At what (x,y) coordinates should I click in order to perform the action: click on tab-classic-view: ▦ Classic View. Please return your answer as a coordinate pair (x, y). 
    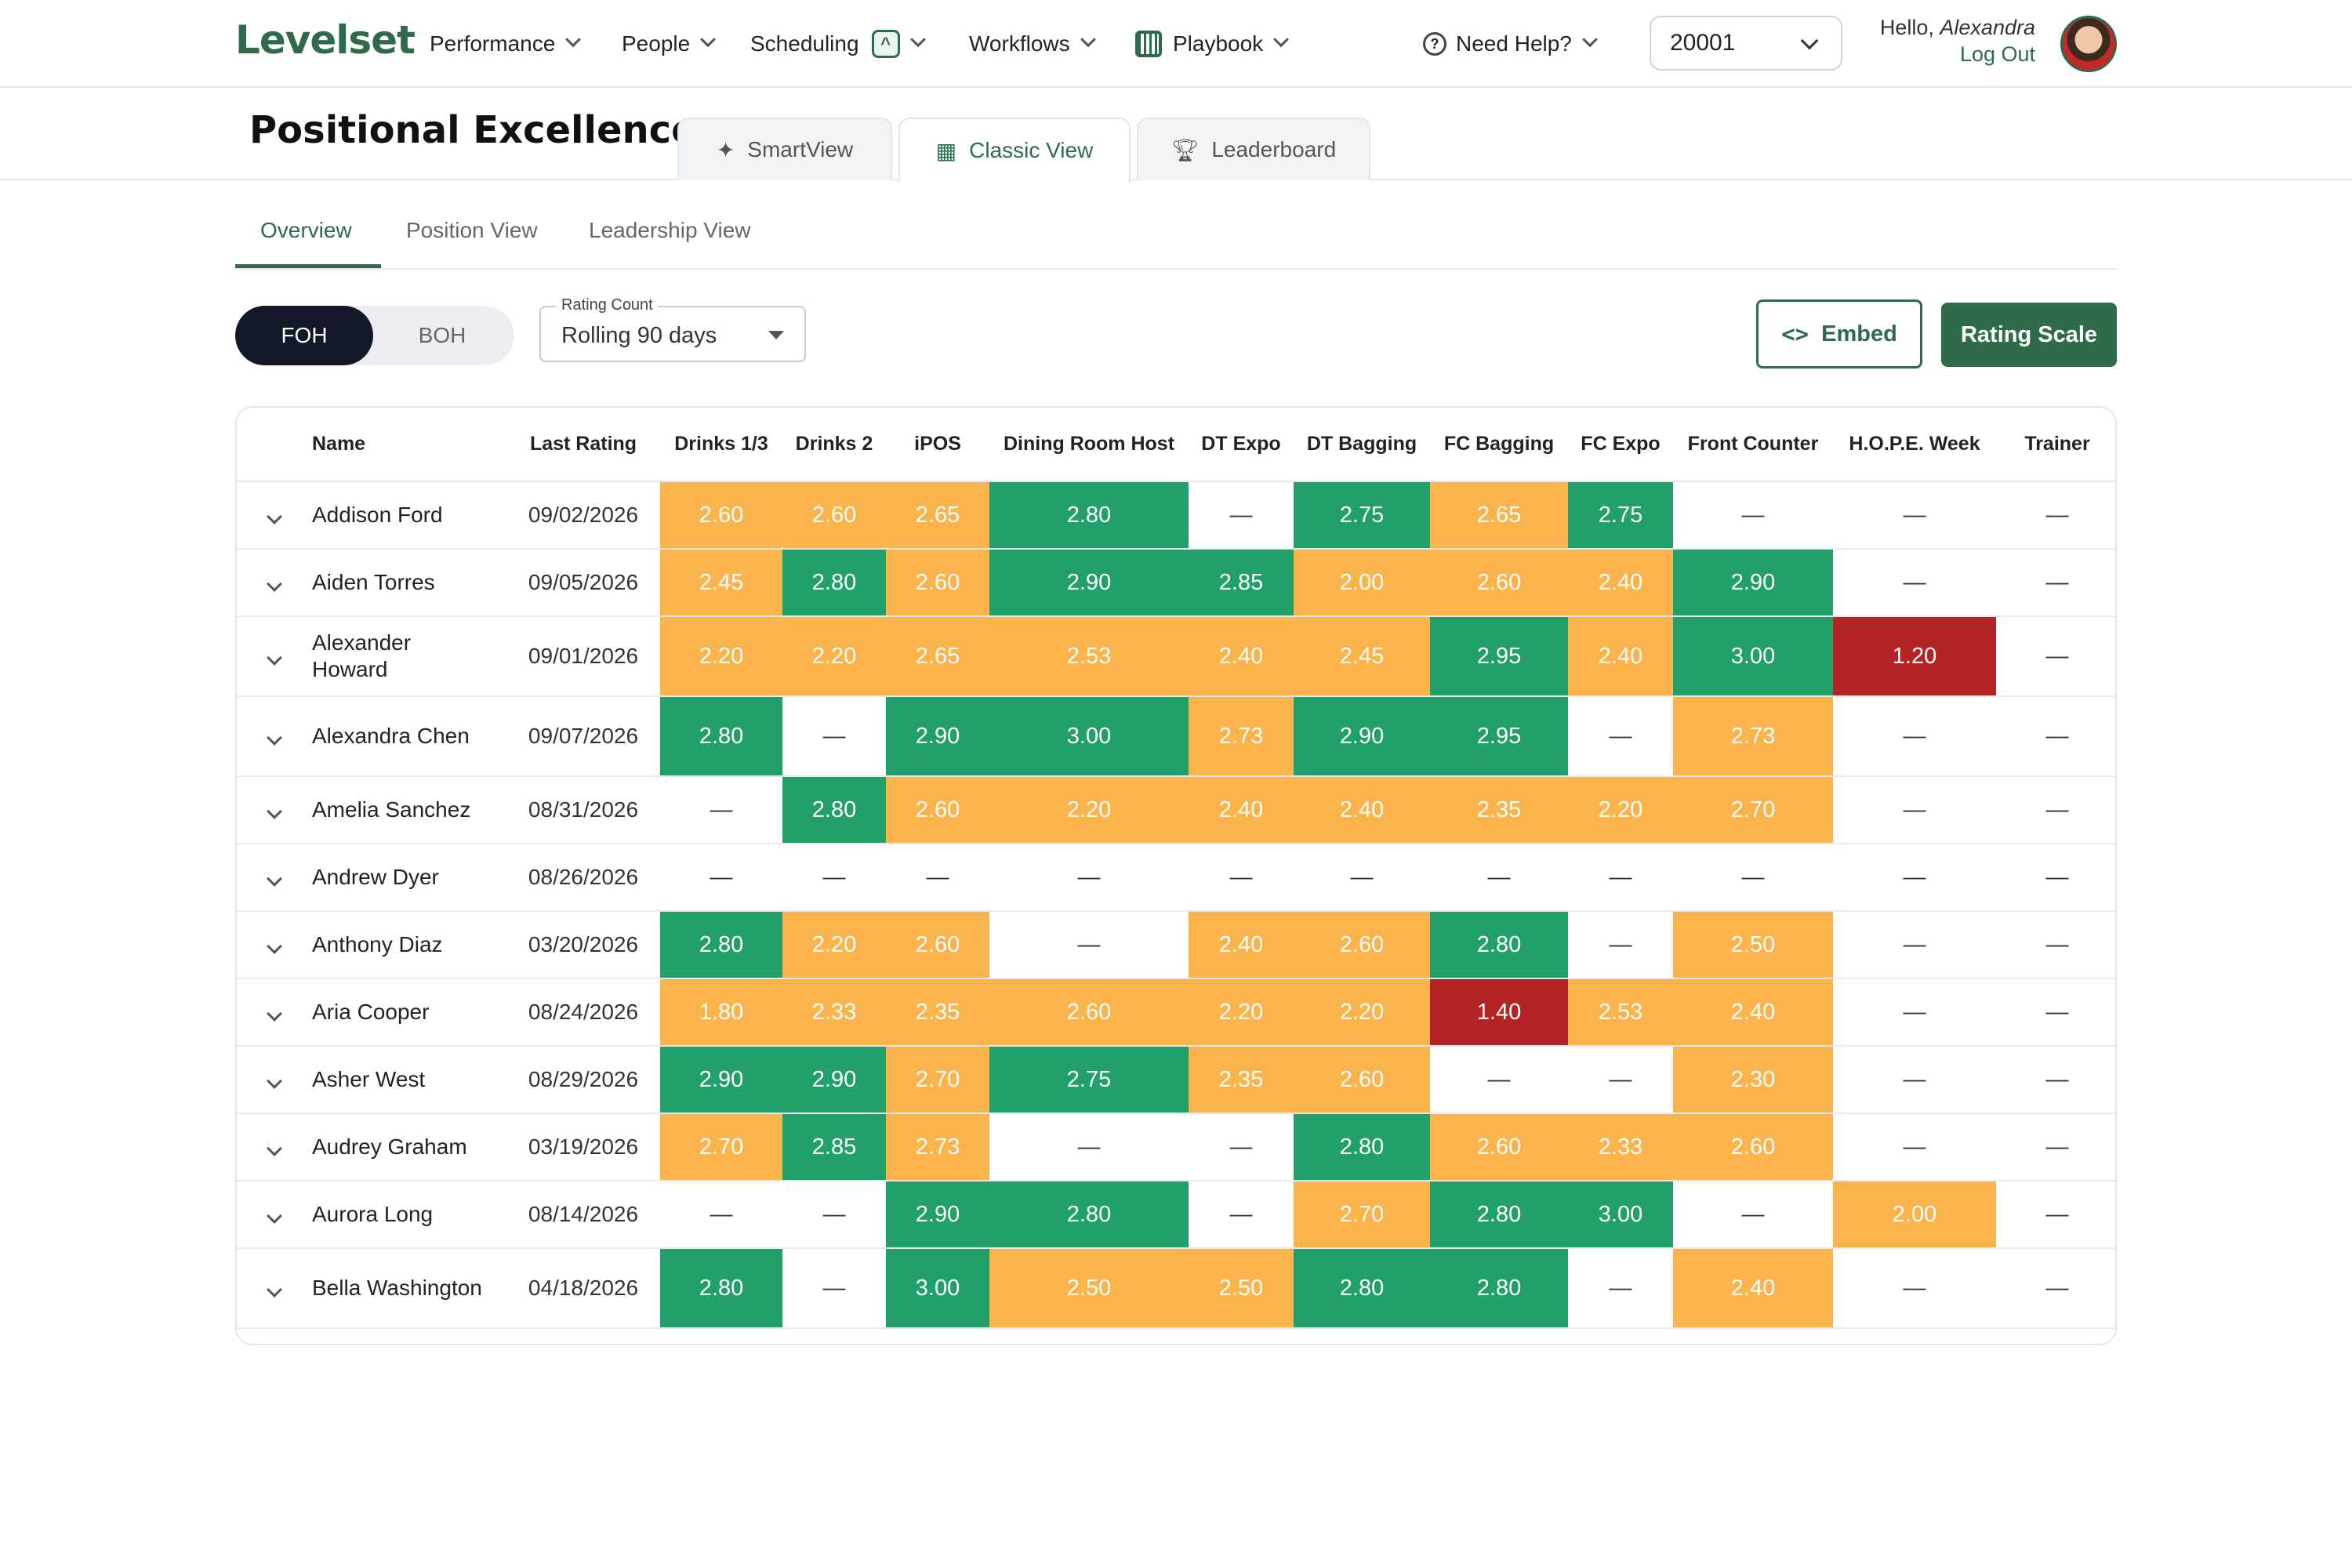
    Looking at the image, I should click on (1015, 150).